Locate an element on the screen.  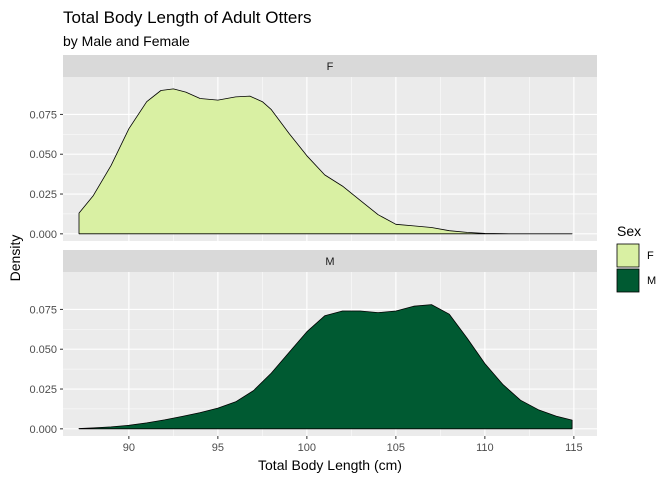
y-axis-f: 0.000 0.025 0.050 0.075 is located at coordinates (46, 175).